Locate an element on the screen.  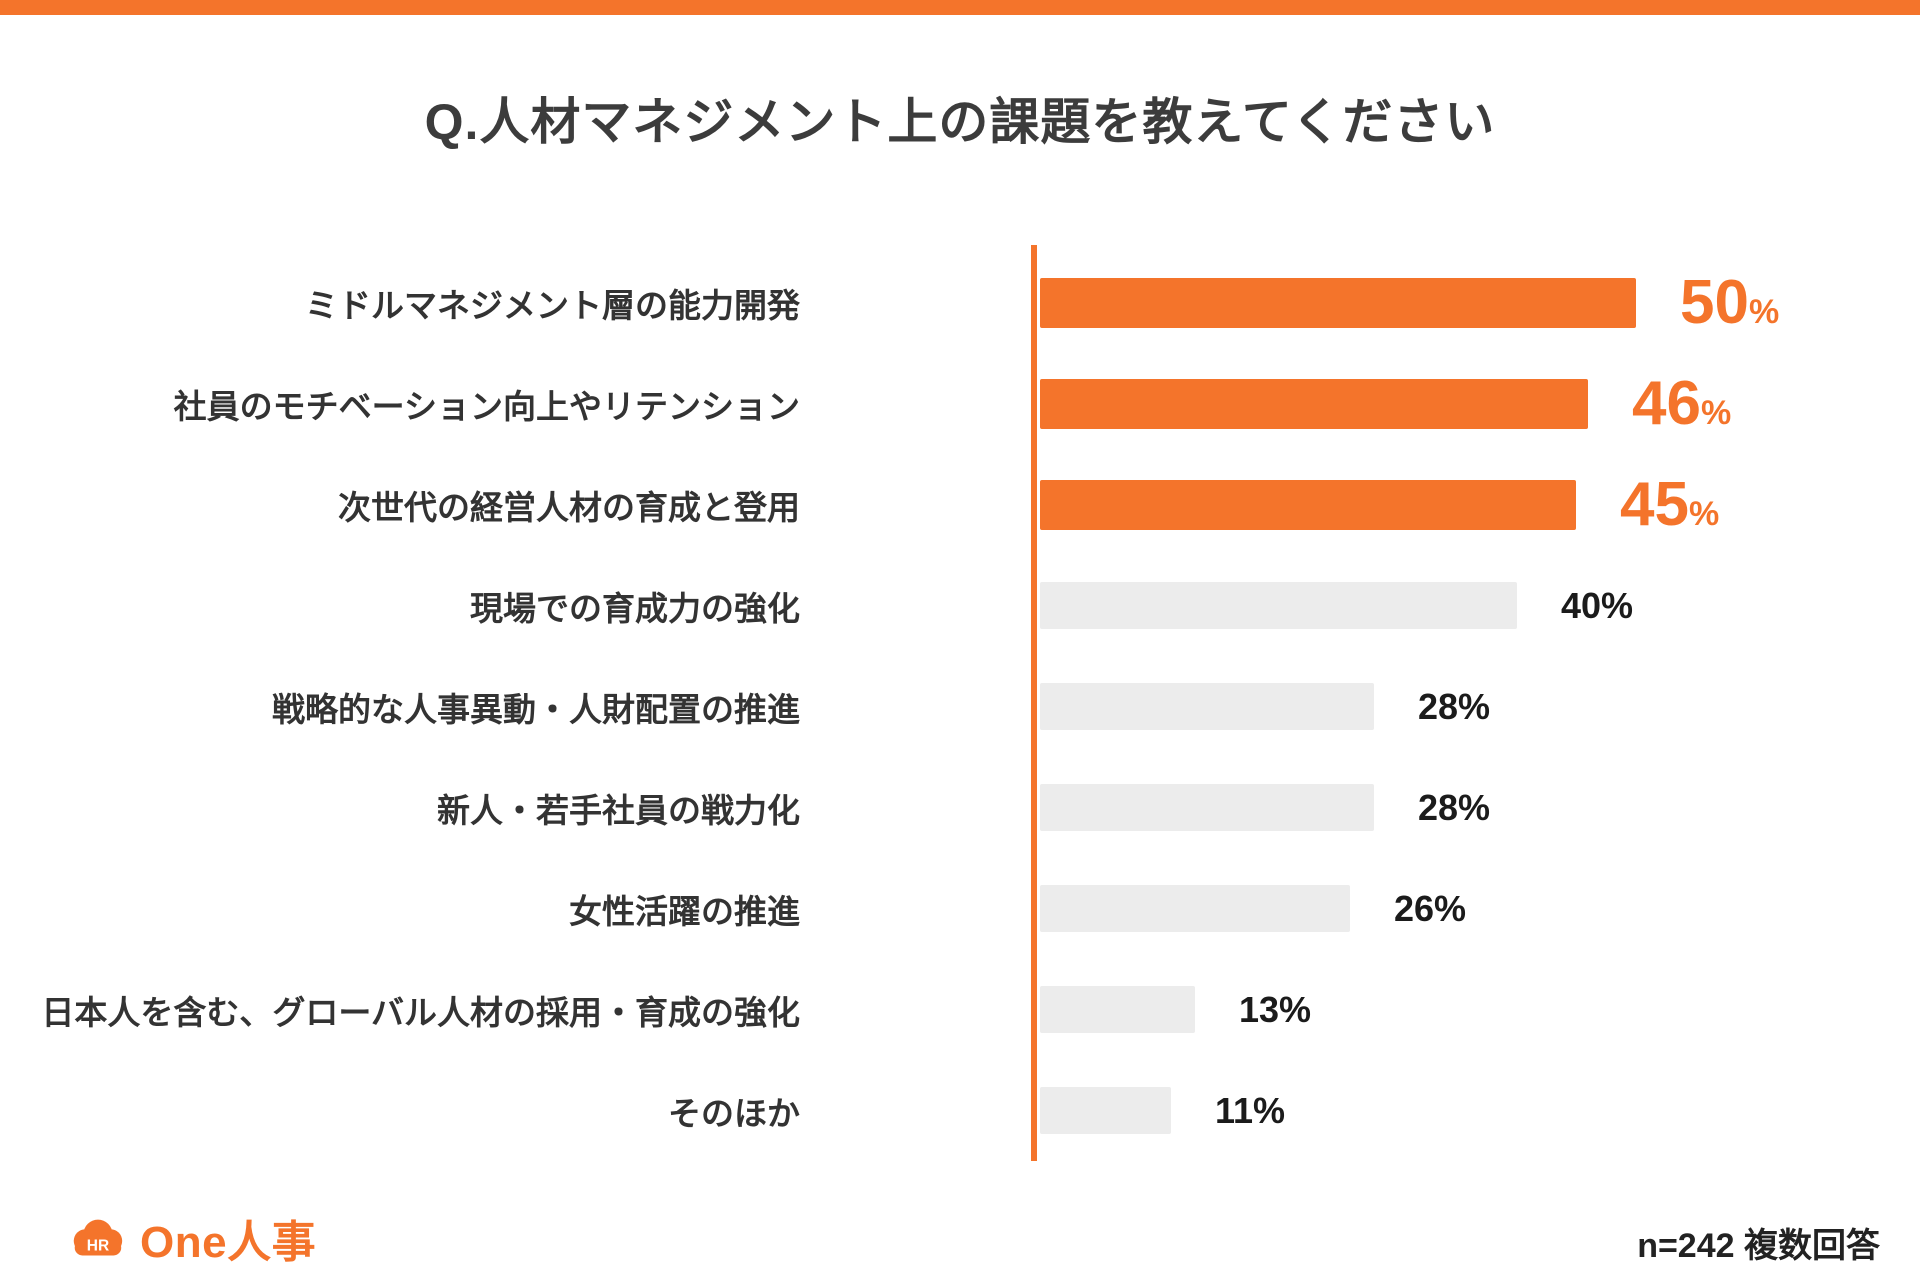
axis-line is located at coordinates (1034, 703).